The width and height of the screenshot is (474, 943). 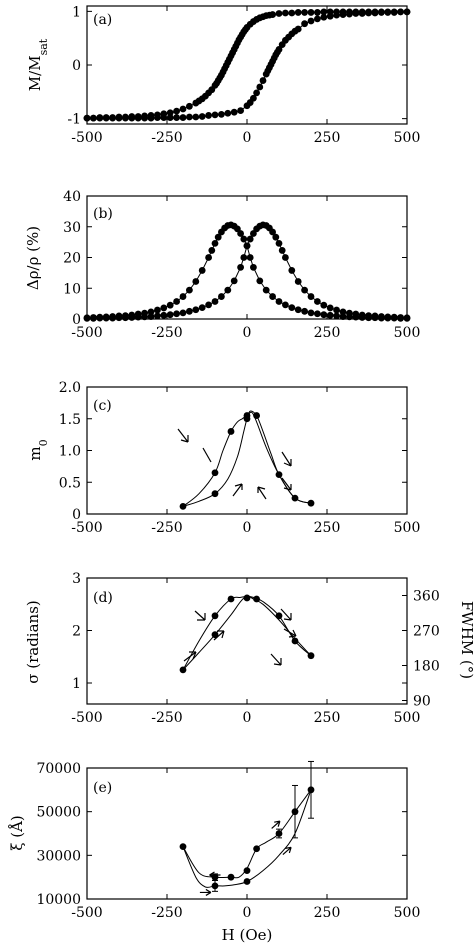 I want to click on y-tick-label: 2, so click(x=76, y=632).